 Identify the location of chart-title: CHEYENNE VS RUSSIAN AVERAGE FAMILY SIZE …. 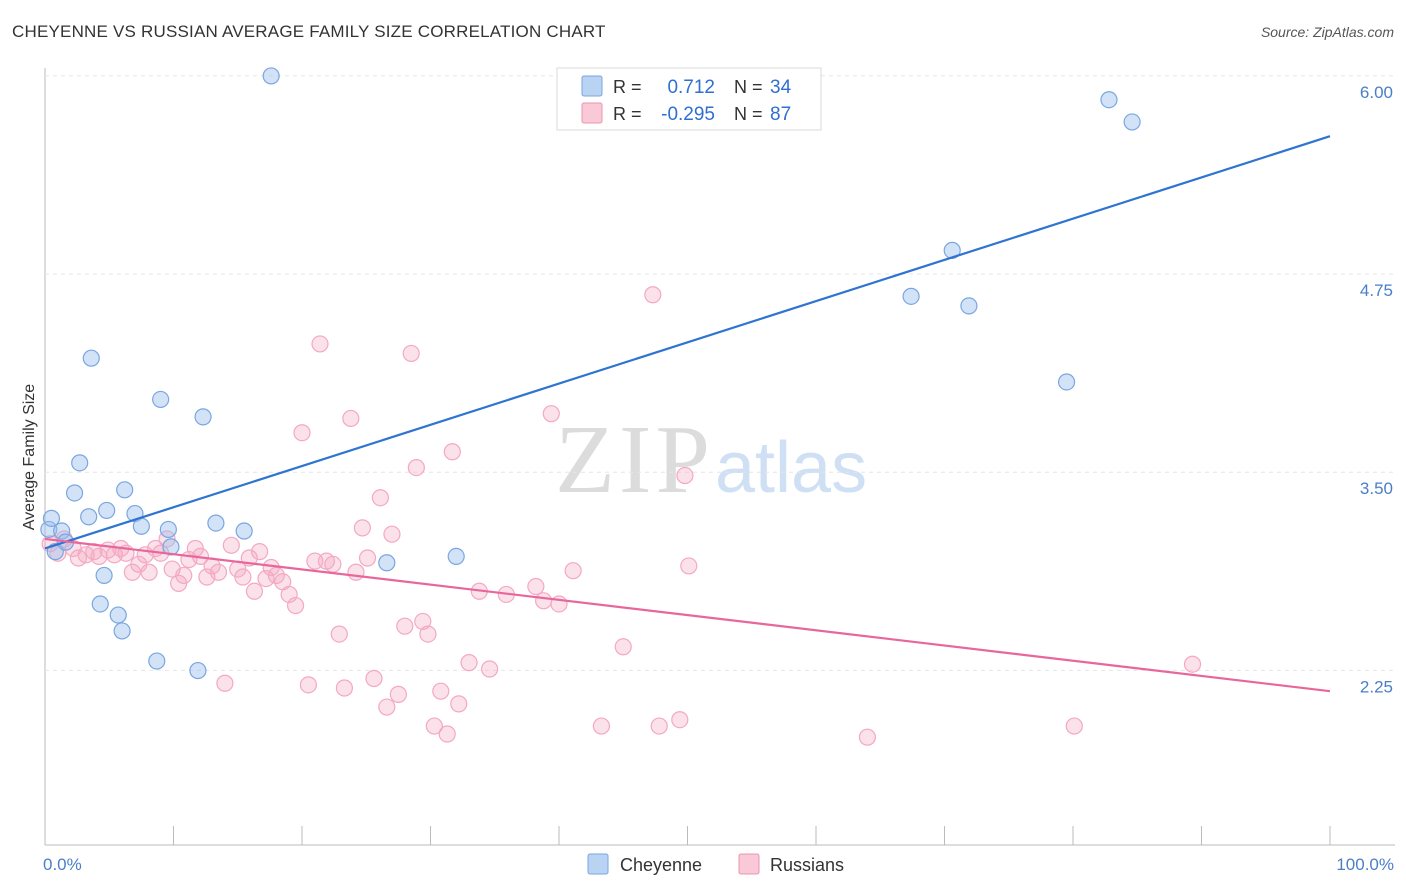
(309, 31).